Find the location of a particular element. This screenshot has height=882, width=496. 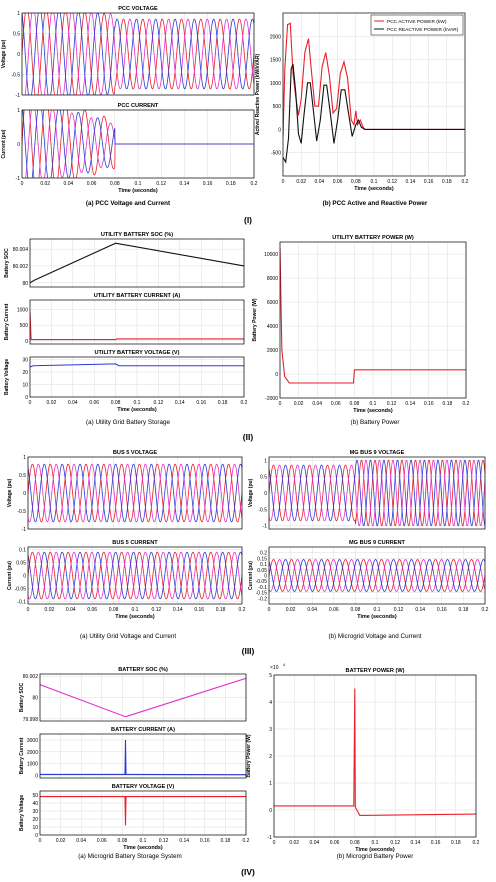

y-tick-label: -0.2 is located at coordinates (262, 599).